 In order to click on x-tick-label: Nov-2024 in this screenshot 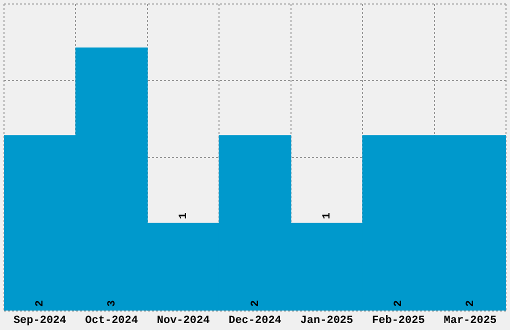, I will do `click(183, 321)`.